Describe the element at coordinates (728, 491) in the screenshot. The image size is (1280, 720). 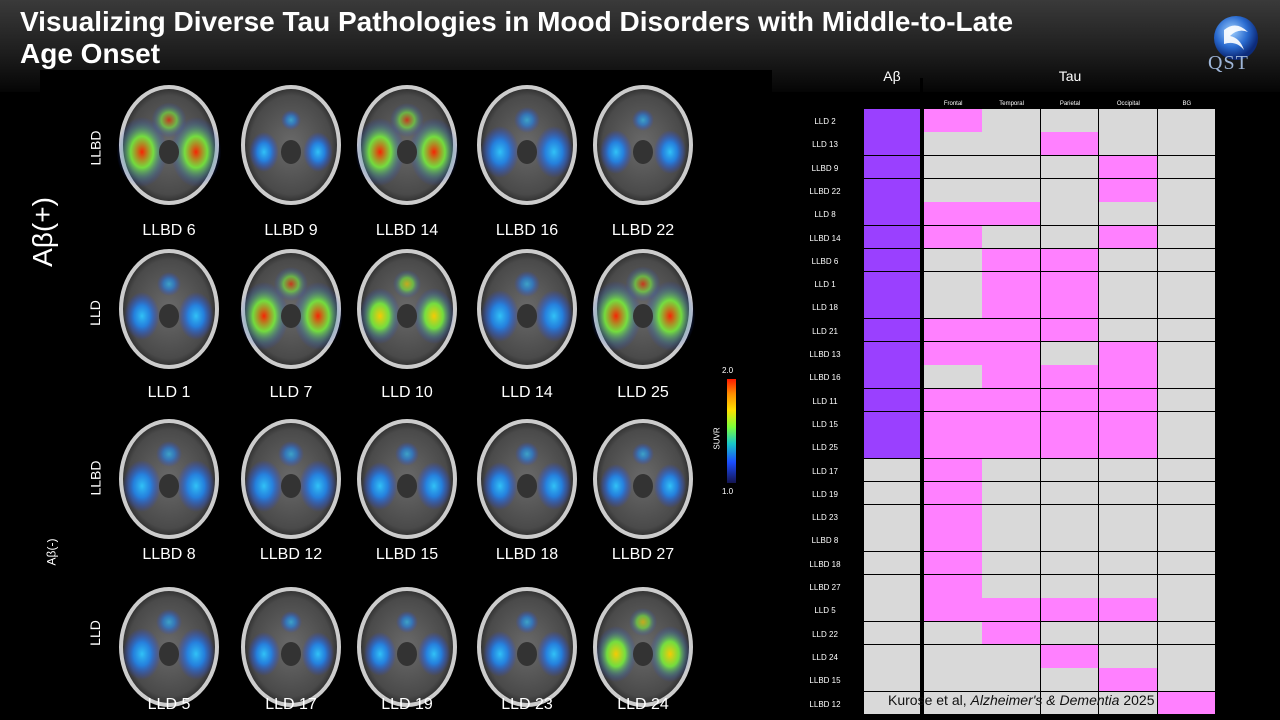
I see `colorbar-min: 1.0` at that location.